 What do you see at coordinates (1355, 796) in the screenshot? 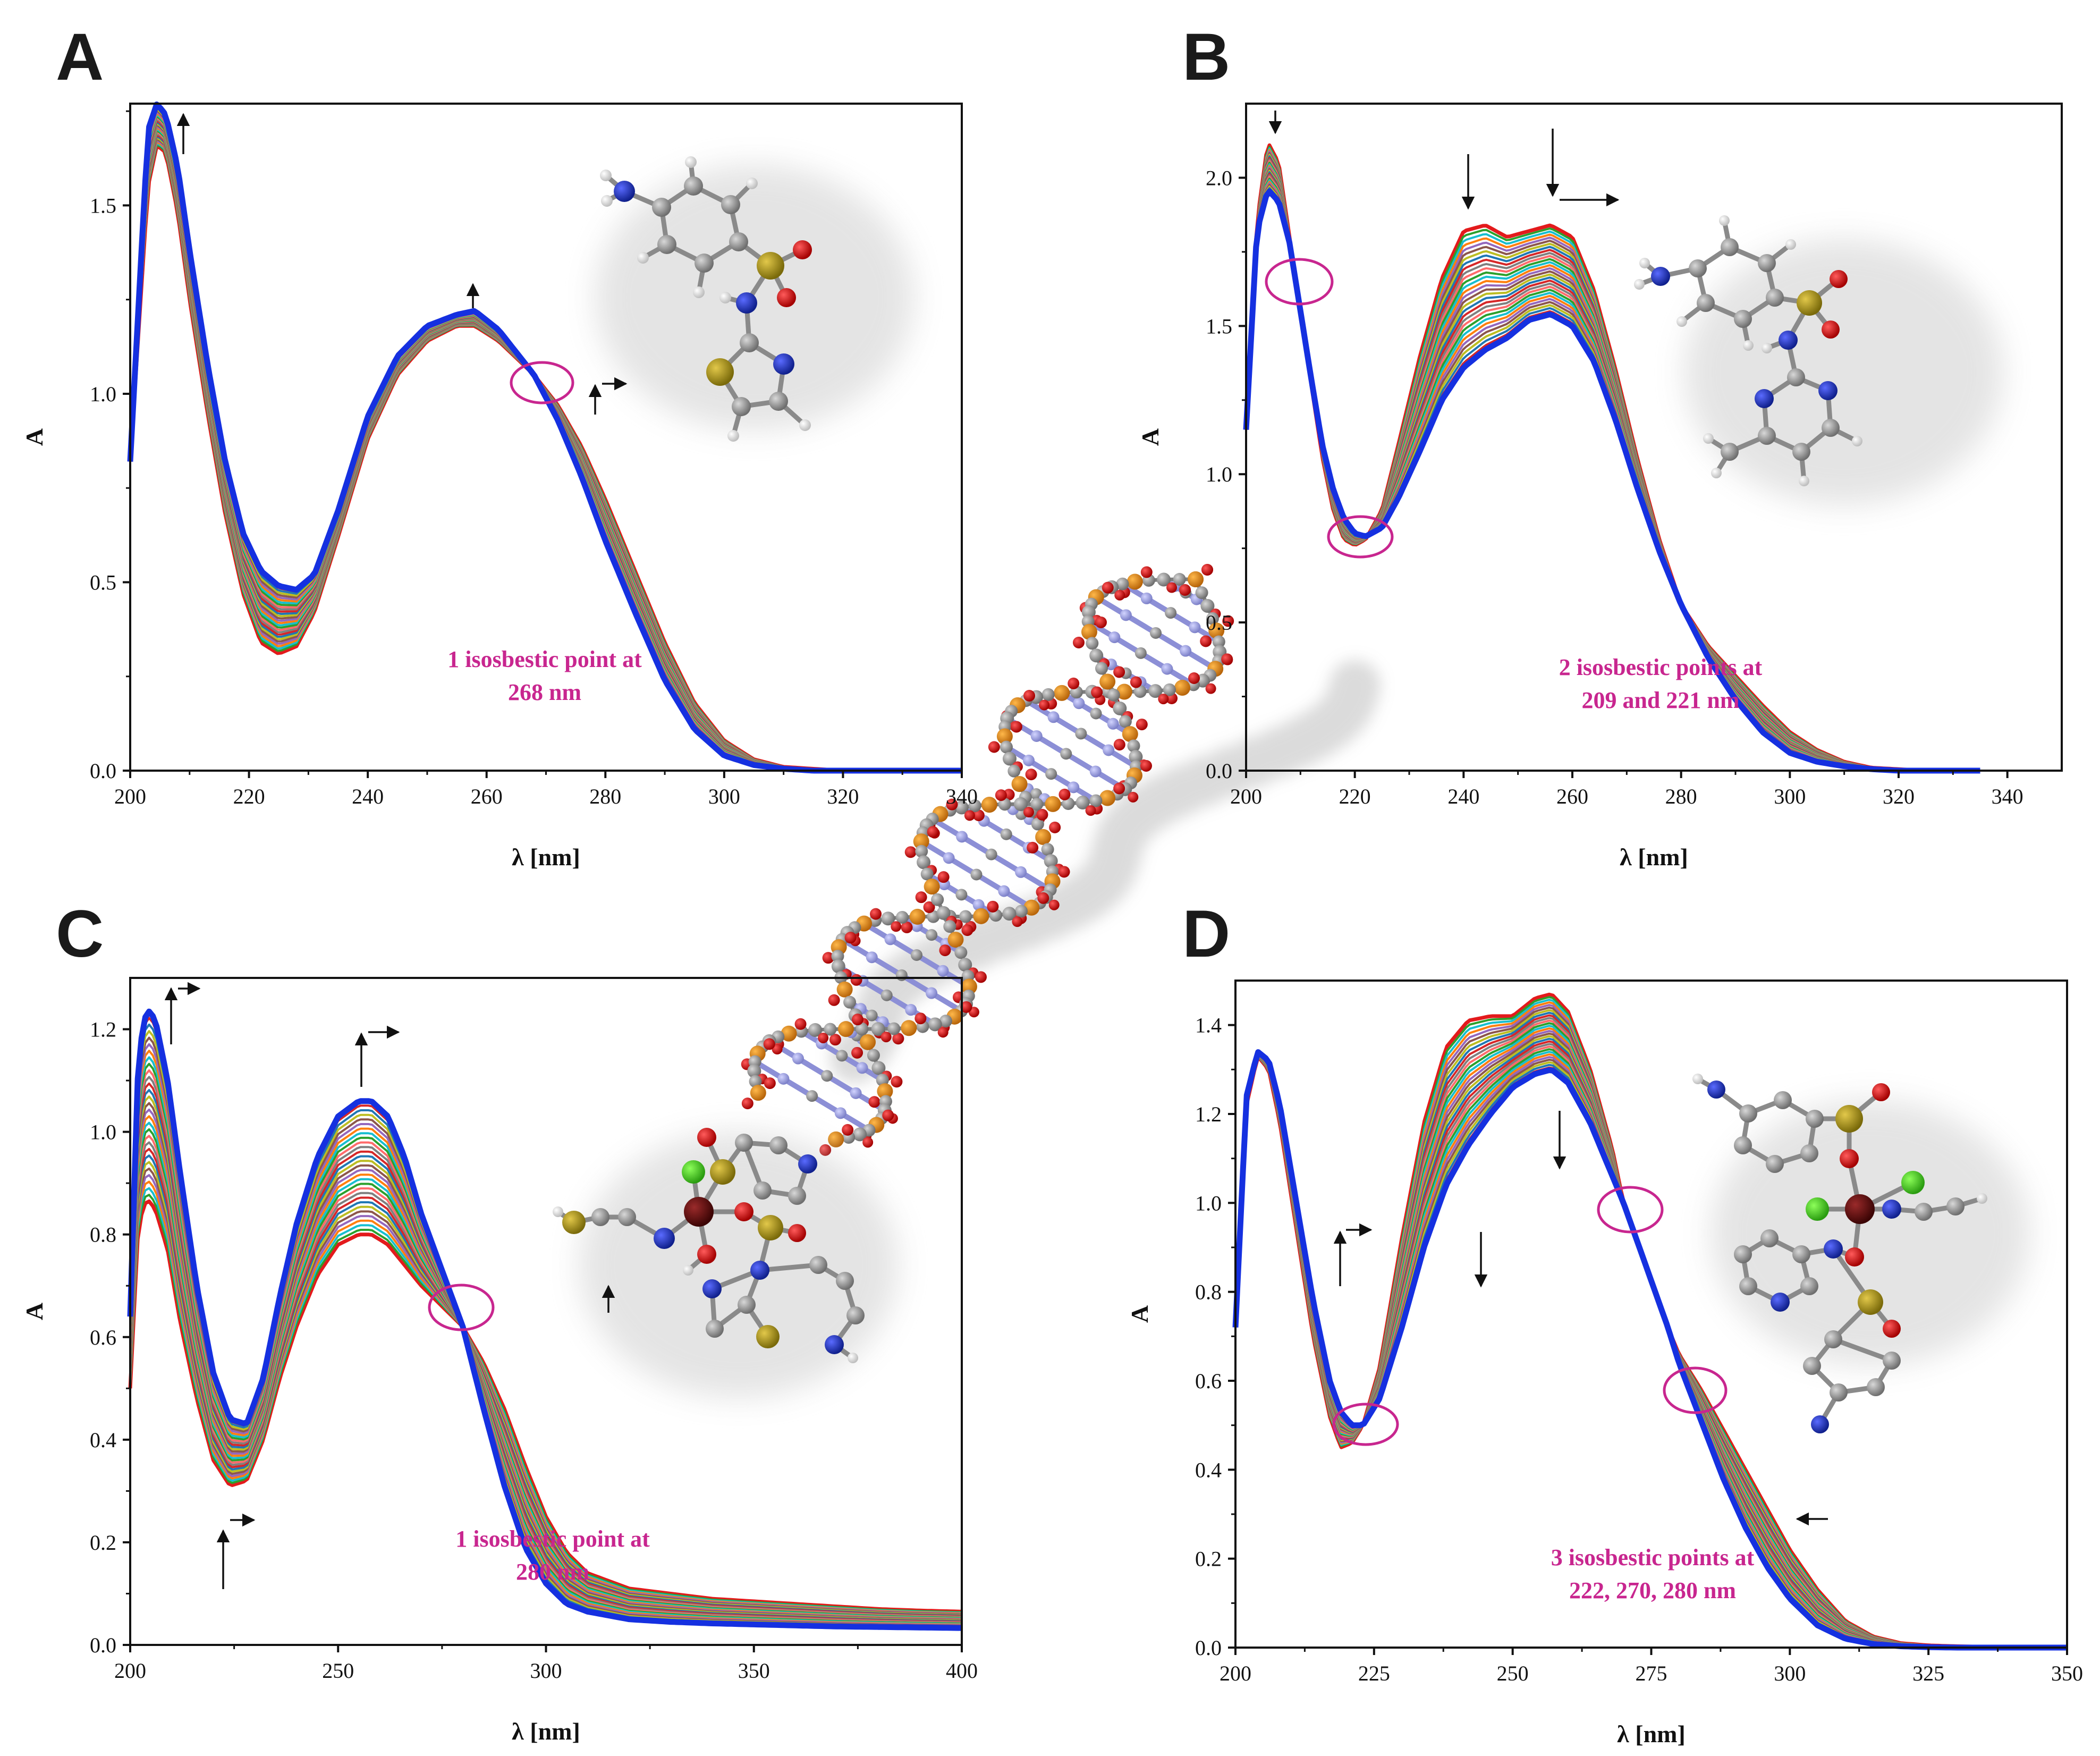
I see `x-tick-label: 220` at bounding box center [1355, 796].